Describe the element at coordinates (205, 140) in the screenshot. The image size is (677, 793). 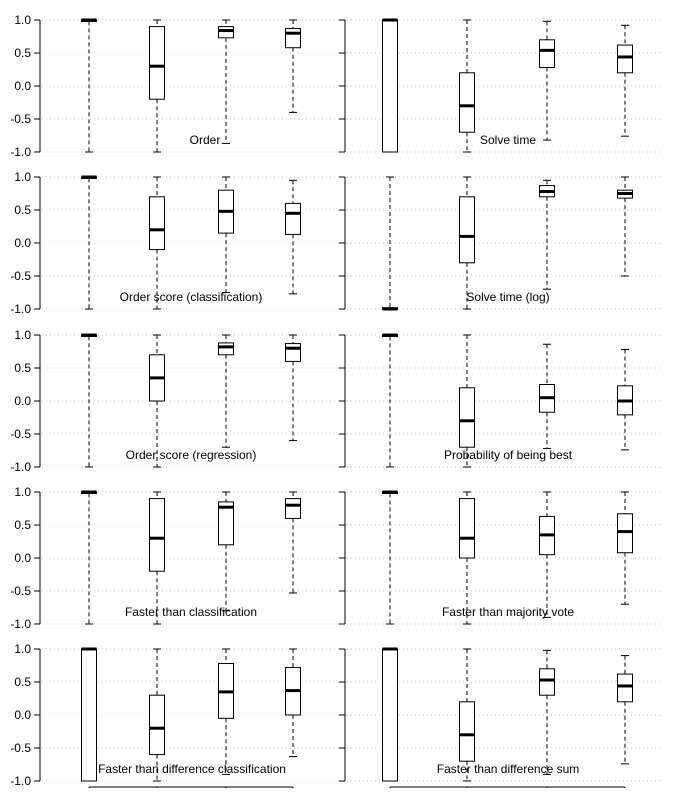
I see `panel-label: Order` at that location.